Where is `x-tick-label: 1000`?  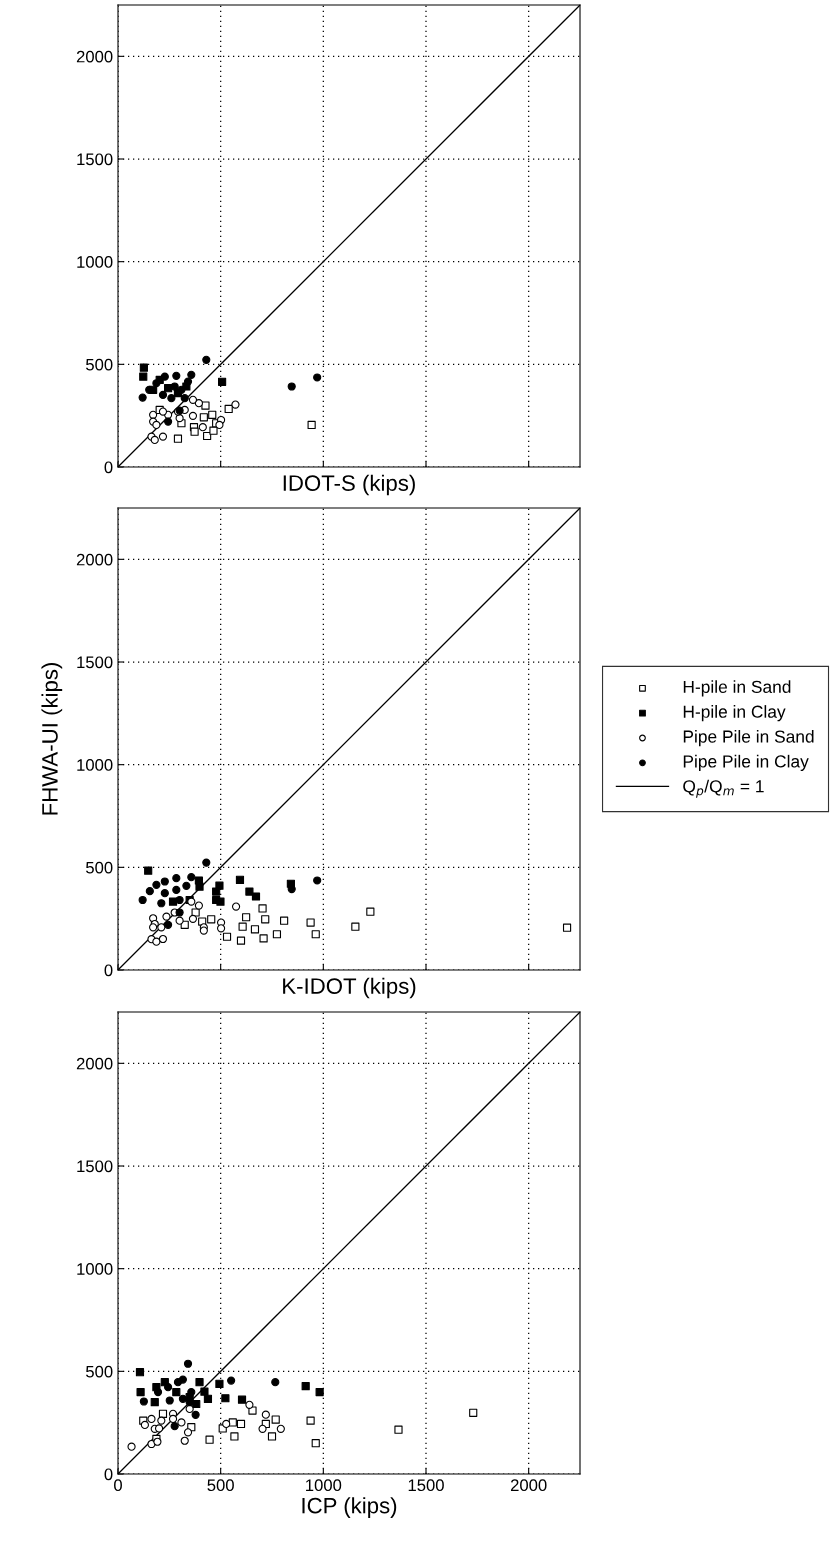
x-tick-label: 1000 is located at coordinates (324, 1485).